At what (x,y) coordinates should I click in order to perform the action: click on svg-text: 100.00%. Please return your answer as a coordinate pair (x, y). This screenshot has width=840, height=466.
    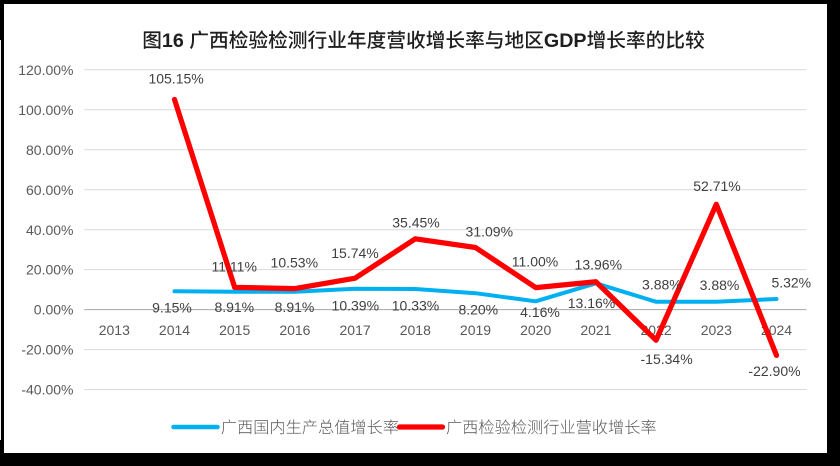
    Looking at the image, I should click on (45, 110).